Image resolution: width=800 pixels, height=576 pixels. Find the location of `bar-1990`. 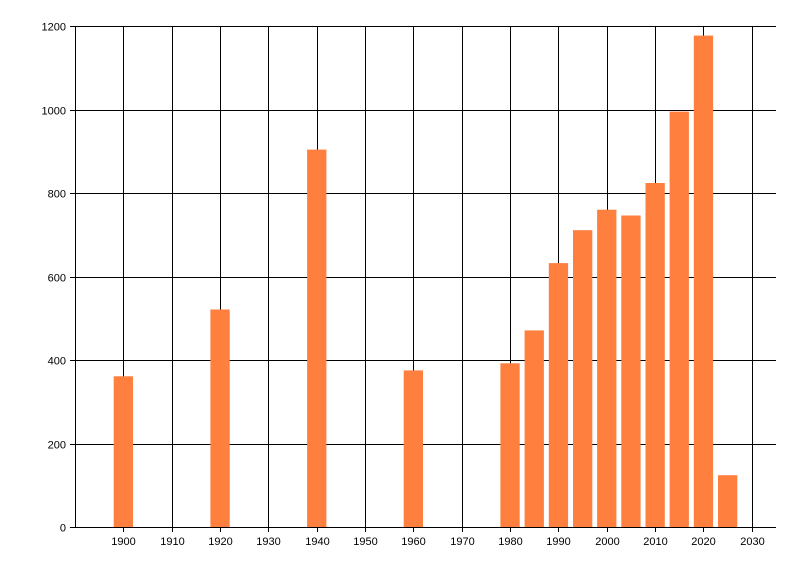

bar-1990 is located at coordinates (558, 395).